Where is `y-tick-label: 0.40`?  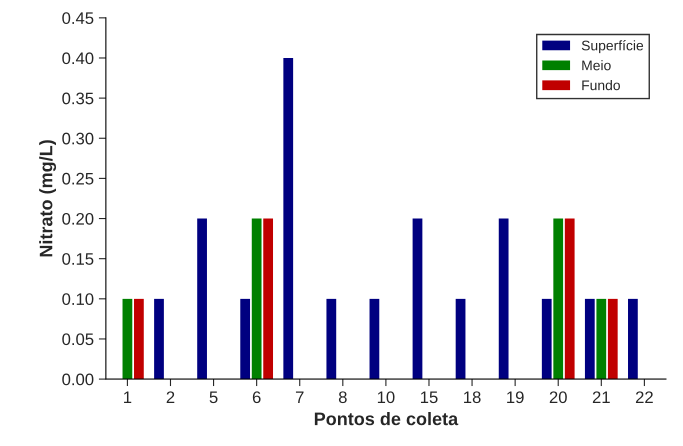 y-tick-label: 0.40 is located at coordinates (78, 58).